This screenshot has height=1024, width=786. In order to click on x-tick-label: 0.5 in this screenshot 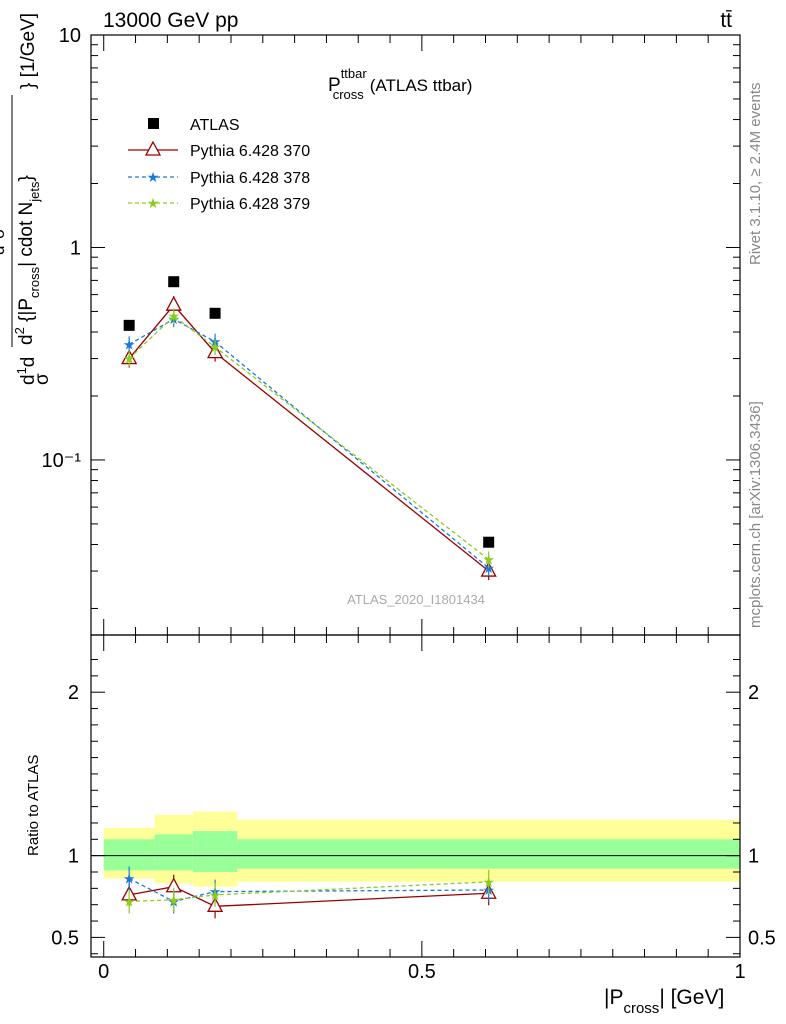, I will do `click(422, 972)`.